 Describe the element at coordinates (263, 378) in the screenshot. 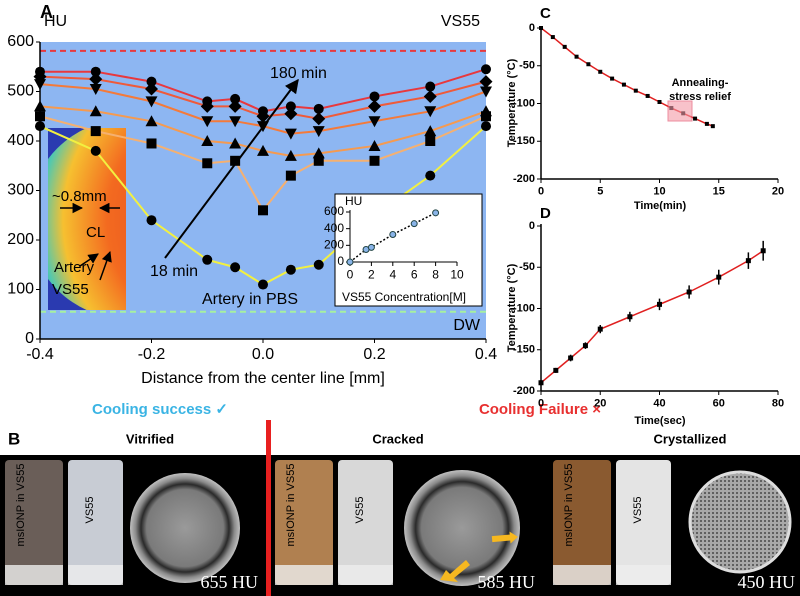

I see `x-axis-label: Distance from the center line [mm]` at that location.